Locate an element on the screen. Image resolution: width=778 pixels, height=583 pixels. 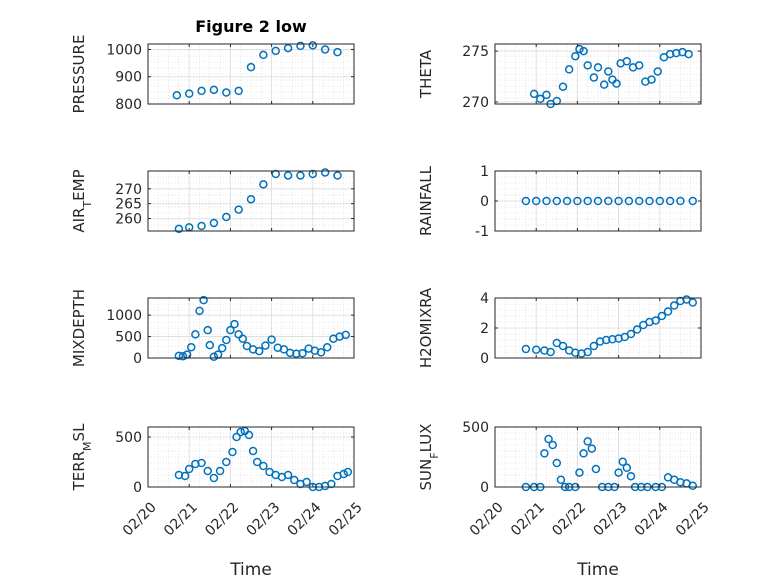
y-tick-label: 900 is located at coordinates (128, 78).